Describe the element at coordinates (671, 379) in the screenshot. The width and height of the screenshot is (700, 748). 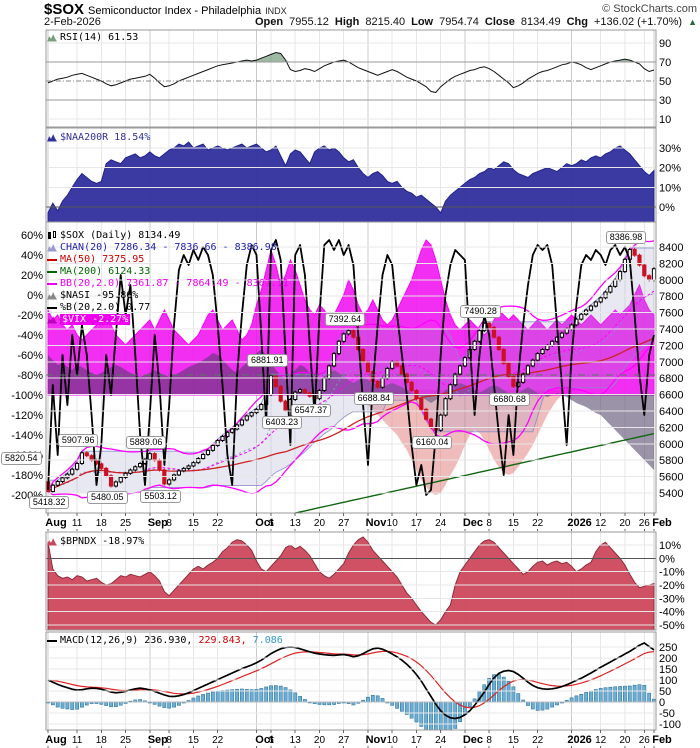
I see `svg-text: 6800` at that location.